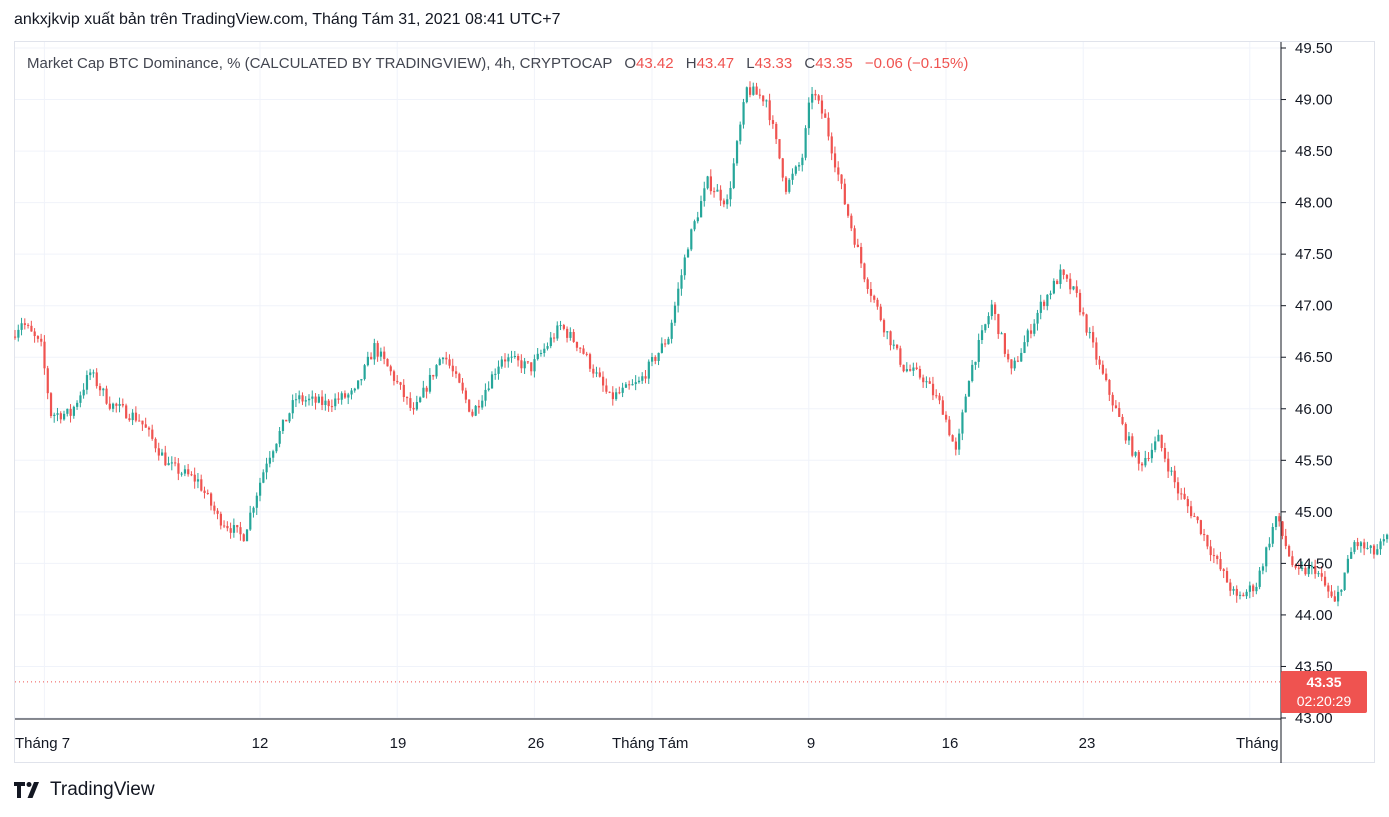 The image size is (1389, 817). I want to click on x-tick-label: Tháng, so click(1257, 743).